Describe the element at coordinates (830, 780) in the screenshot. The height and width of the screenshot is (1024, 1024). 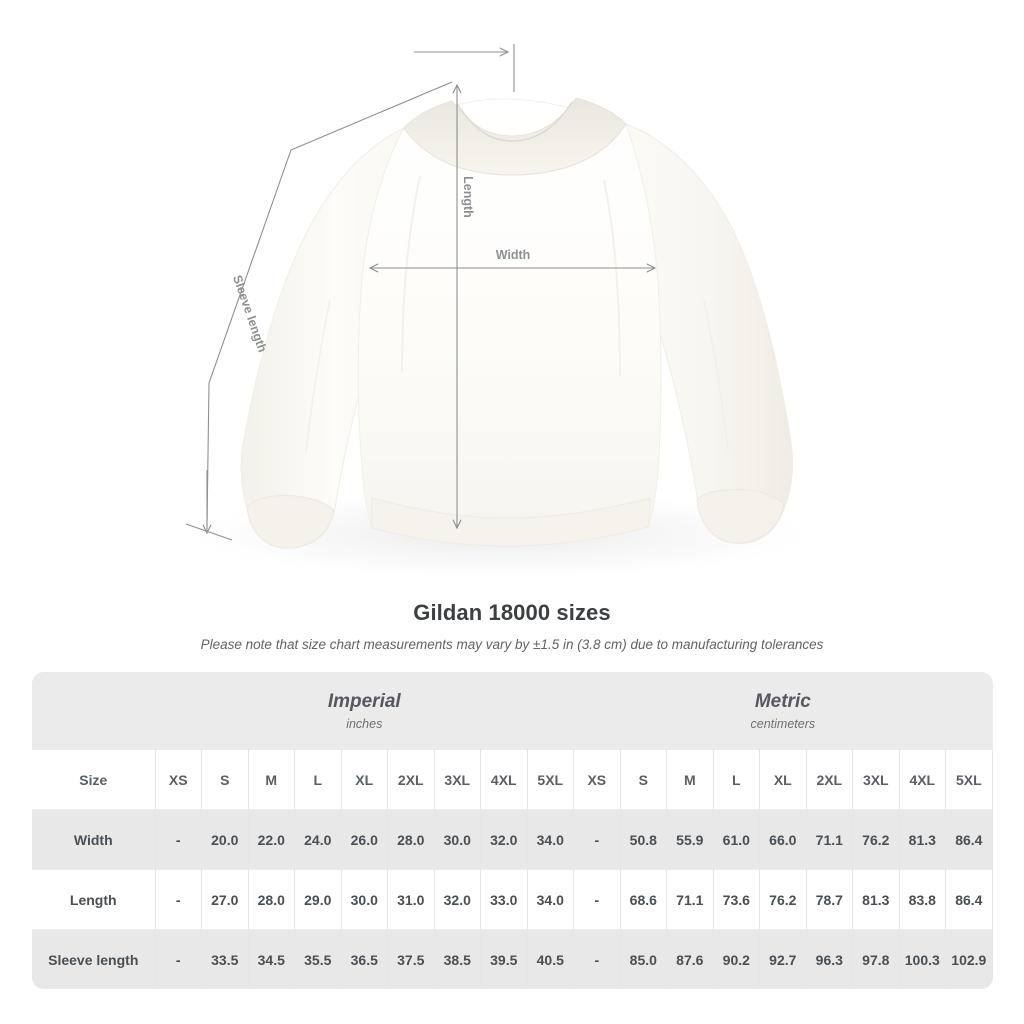
I see `size-header-metric-5: 2XL` at that location.